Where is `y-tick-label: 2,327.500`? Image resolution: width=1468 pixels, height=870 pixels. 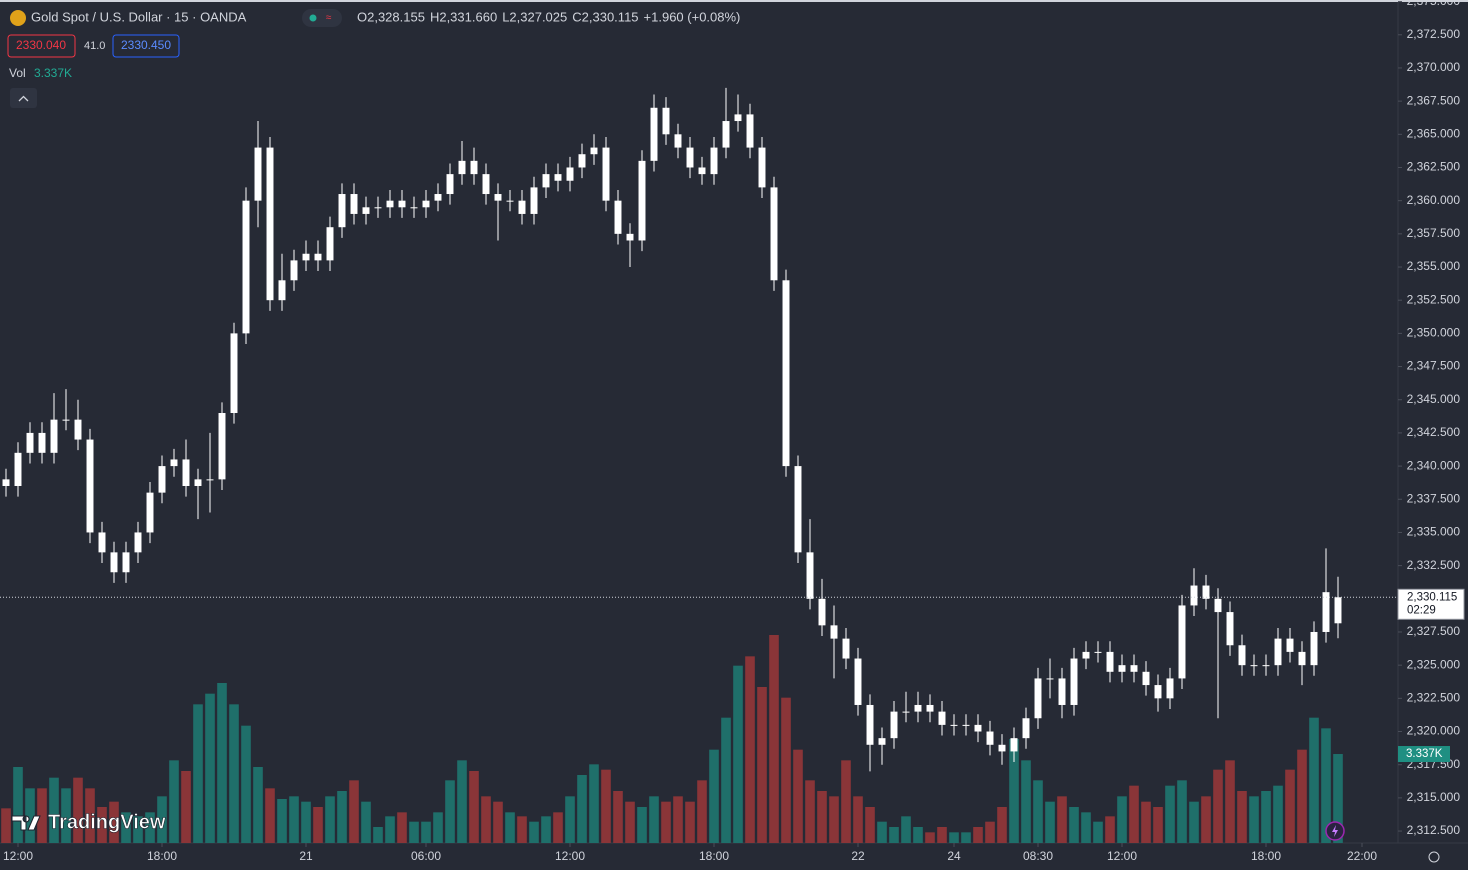 y-tick-label: 2,327.500 is located at coordinates (1434, 631).